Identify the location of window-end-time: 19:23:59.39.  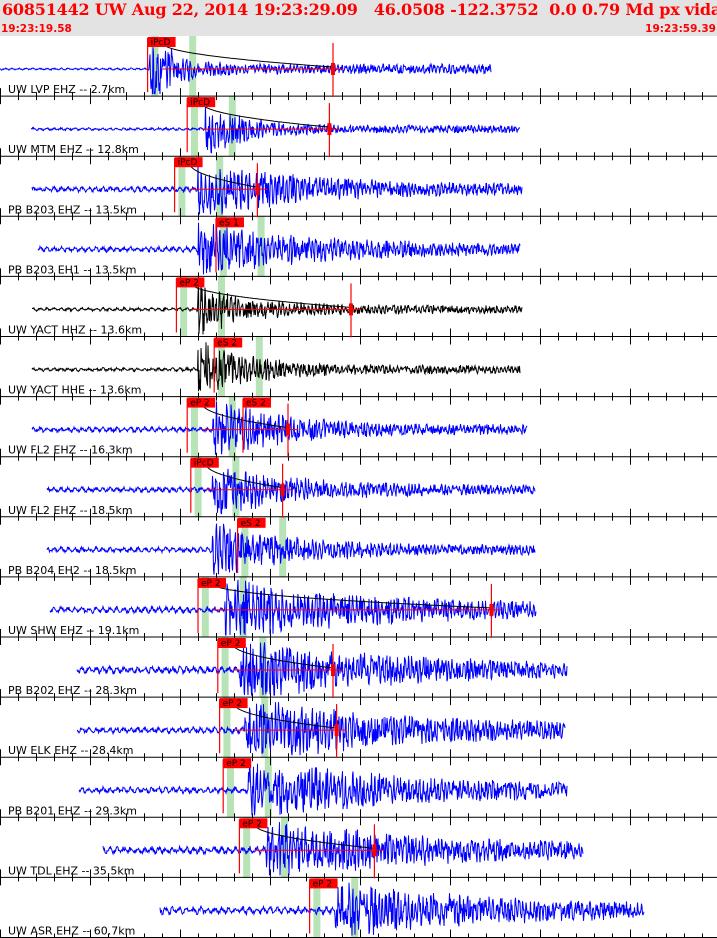
(680, 29).